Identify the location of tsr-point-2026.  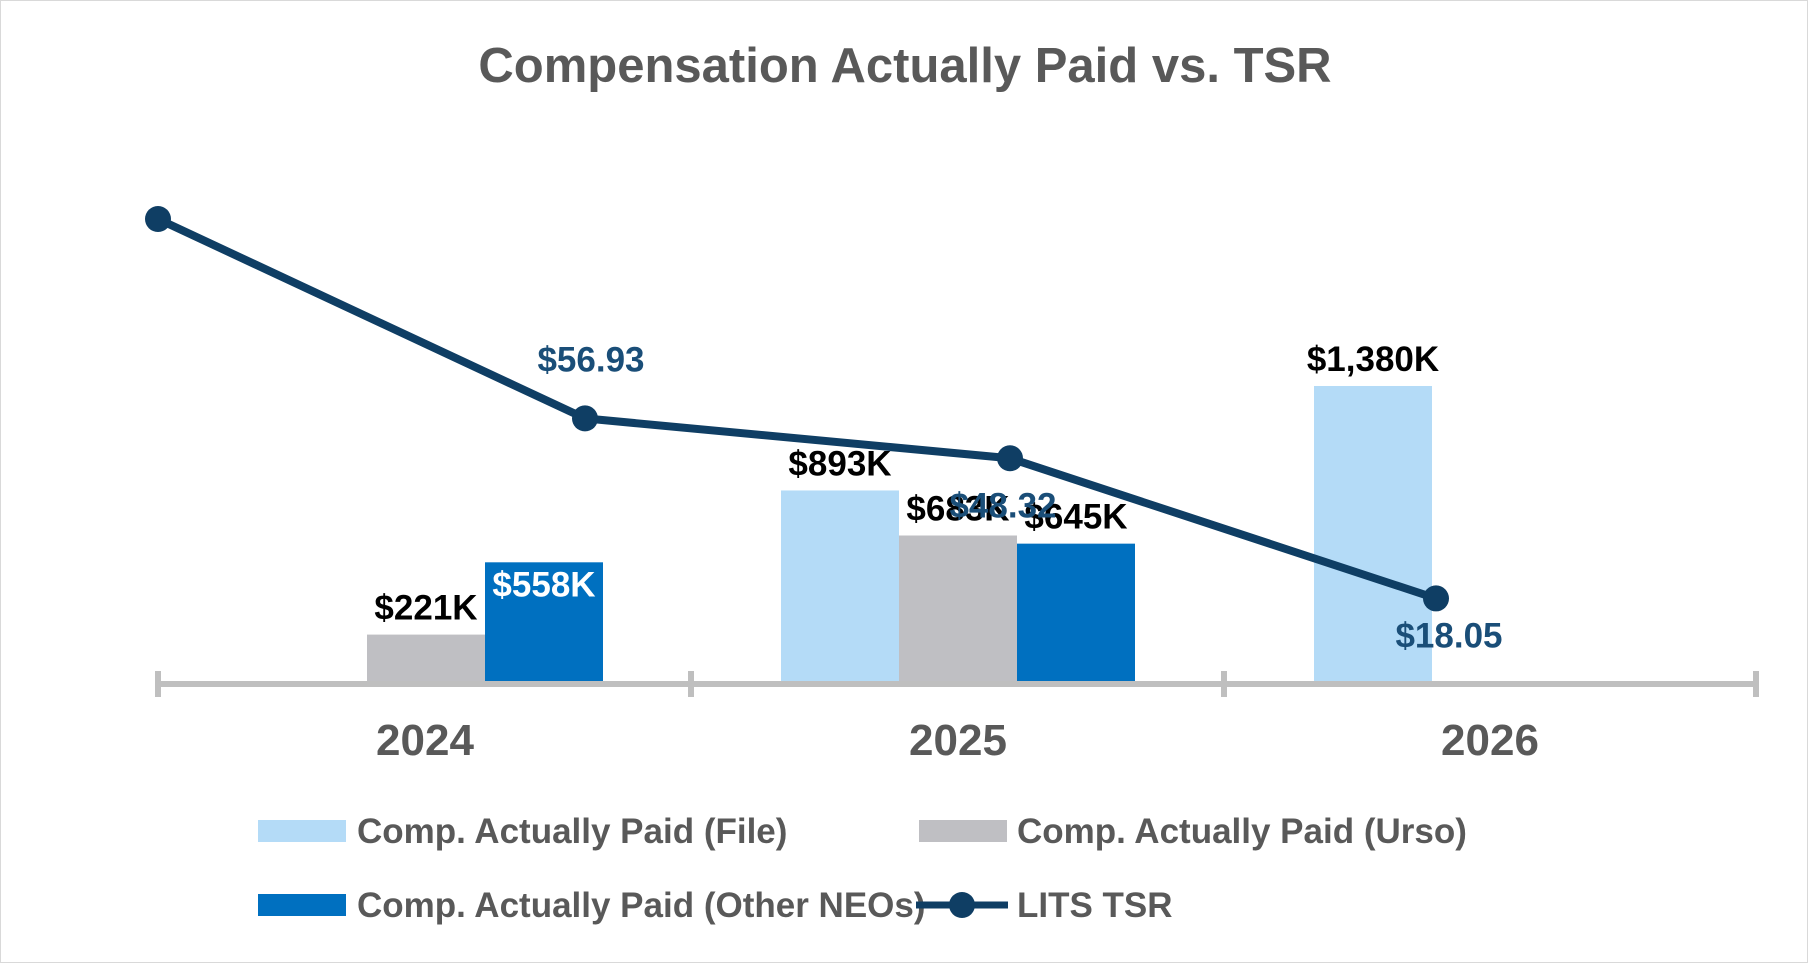
(1436, 598).